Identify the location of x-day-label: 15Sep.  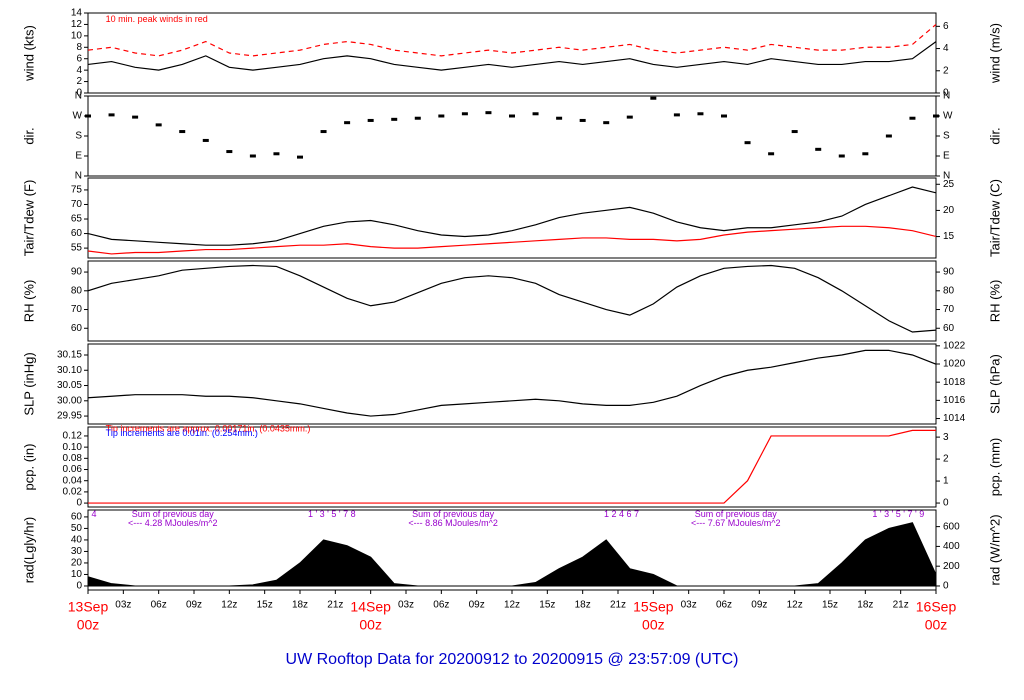
(653, 607).